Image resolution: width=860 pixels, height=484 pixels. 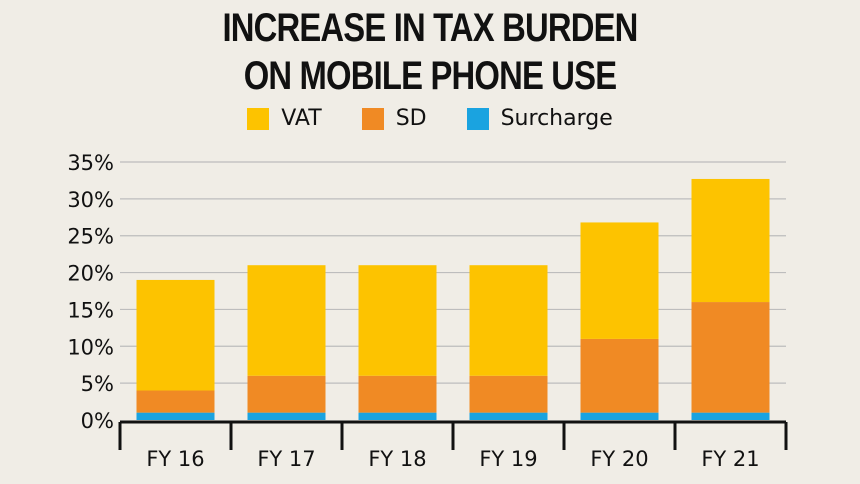 What do you see at coordinates (97, 421) in the screenshot?
I see `y-tick-label: 0%` at bounding box center [97, 421].